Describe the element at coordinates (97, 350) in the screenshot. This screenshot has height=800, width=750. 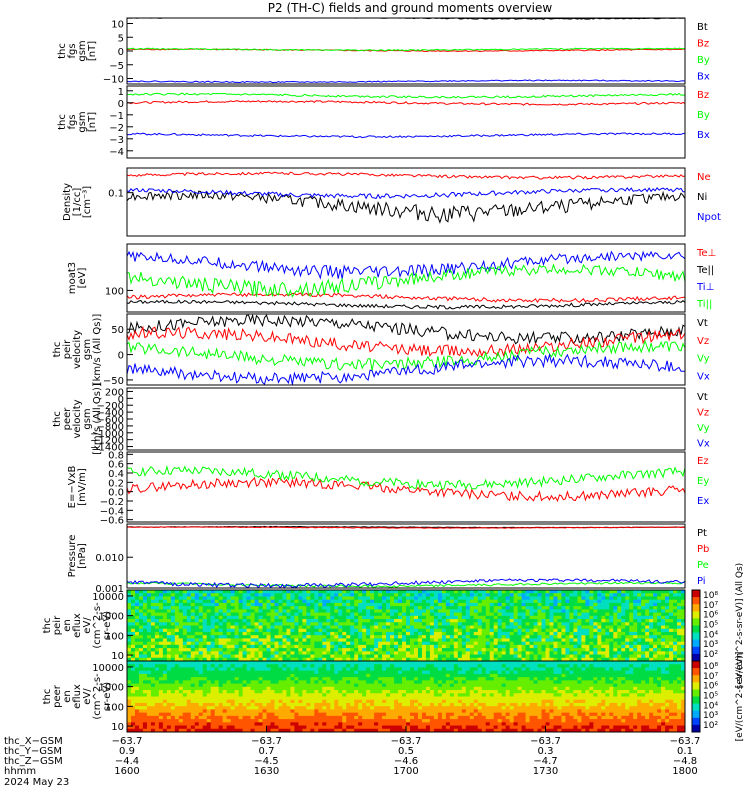
I see `y-axis-label-line: [km/s (All Qs)]` at that location.